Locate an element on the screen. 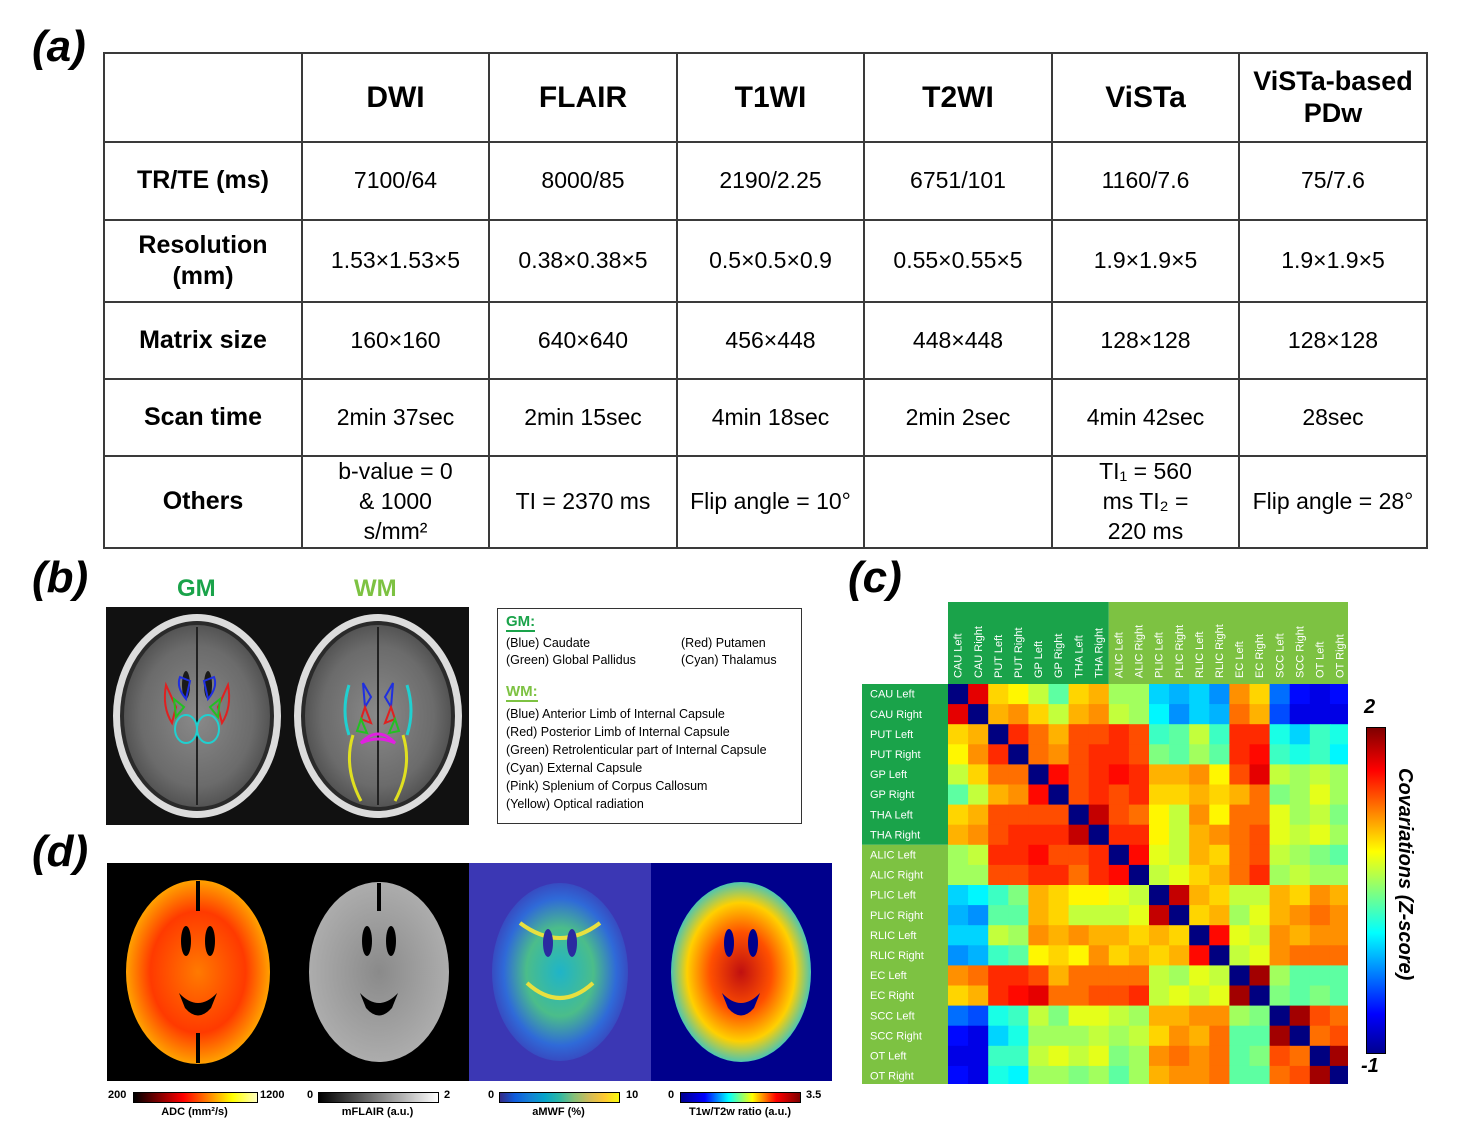 This screenshot has width=1459, height=1125. legend-item: (Red) Putamen is located at coordinates (723, 643).